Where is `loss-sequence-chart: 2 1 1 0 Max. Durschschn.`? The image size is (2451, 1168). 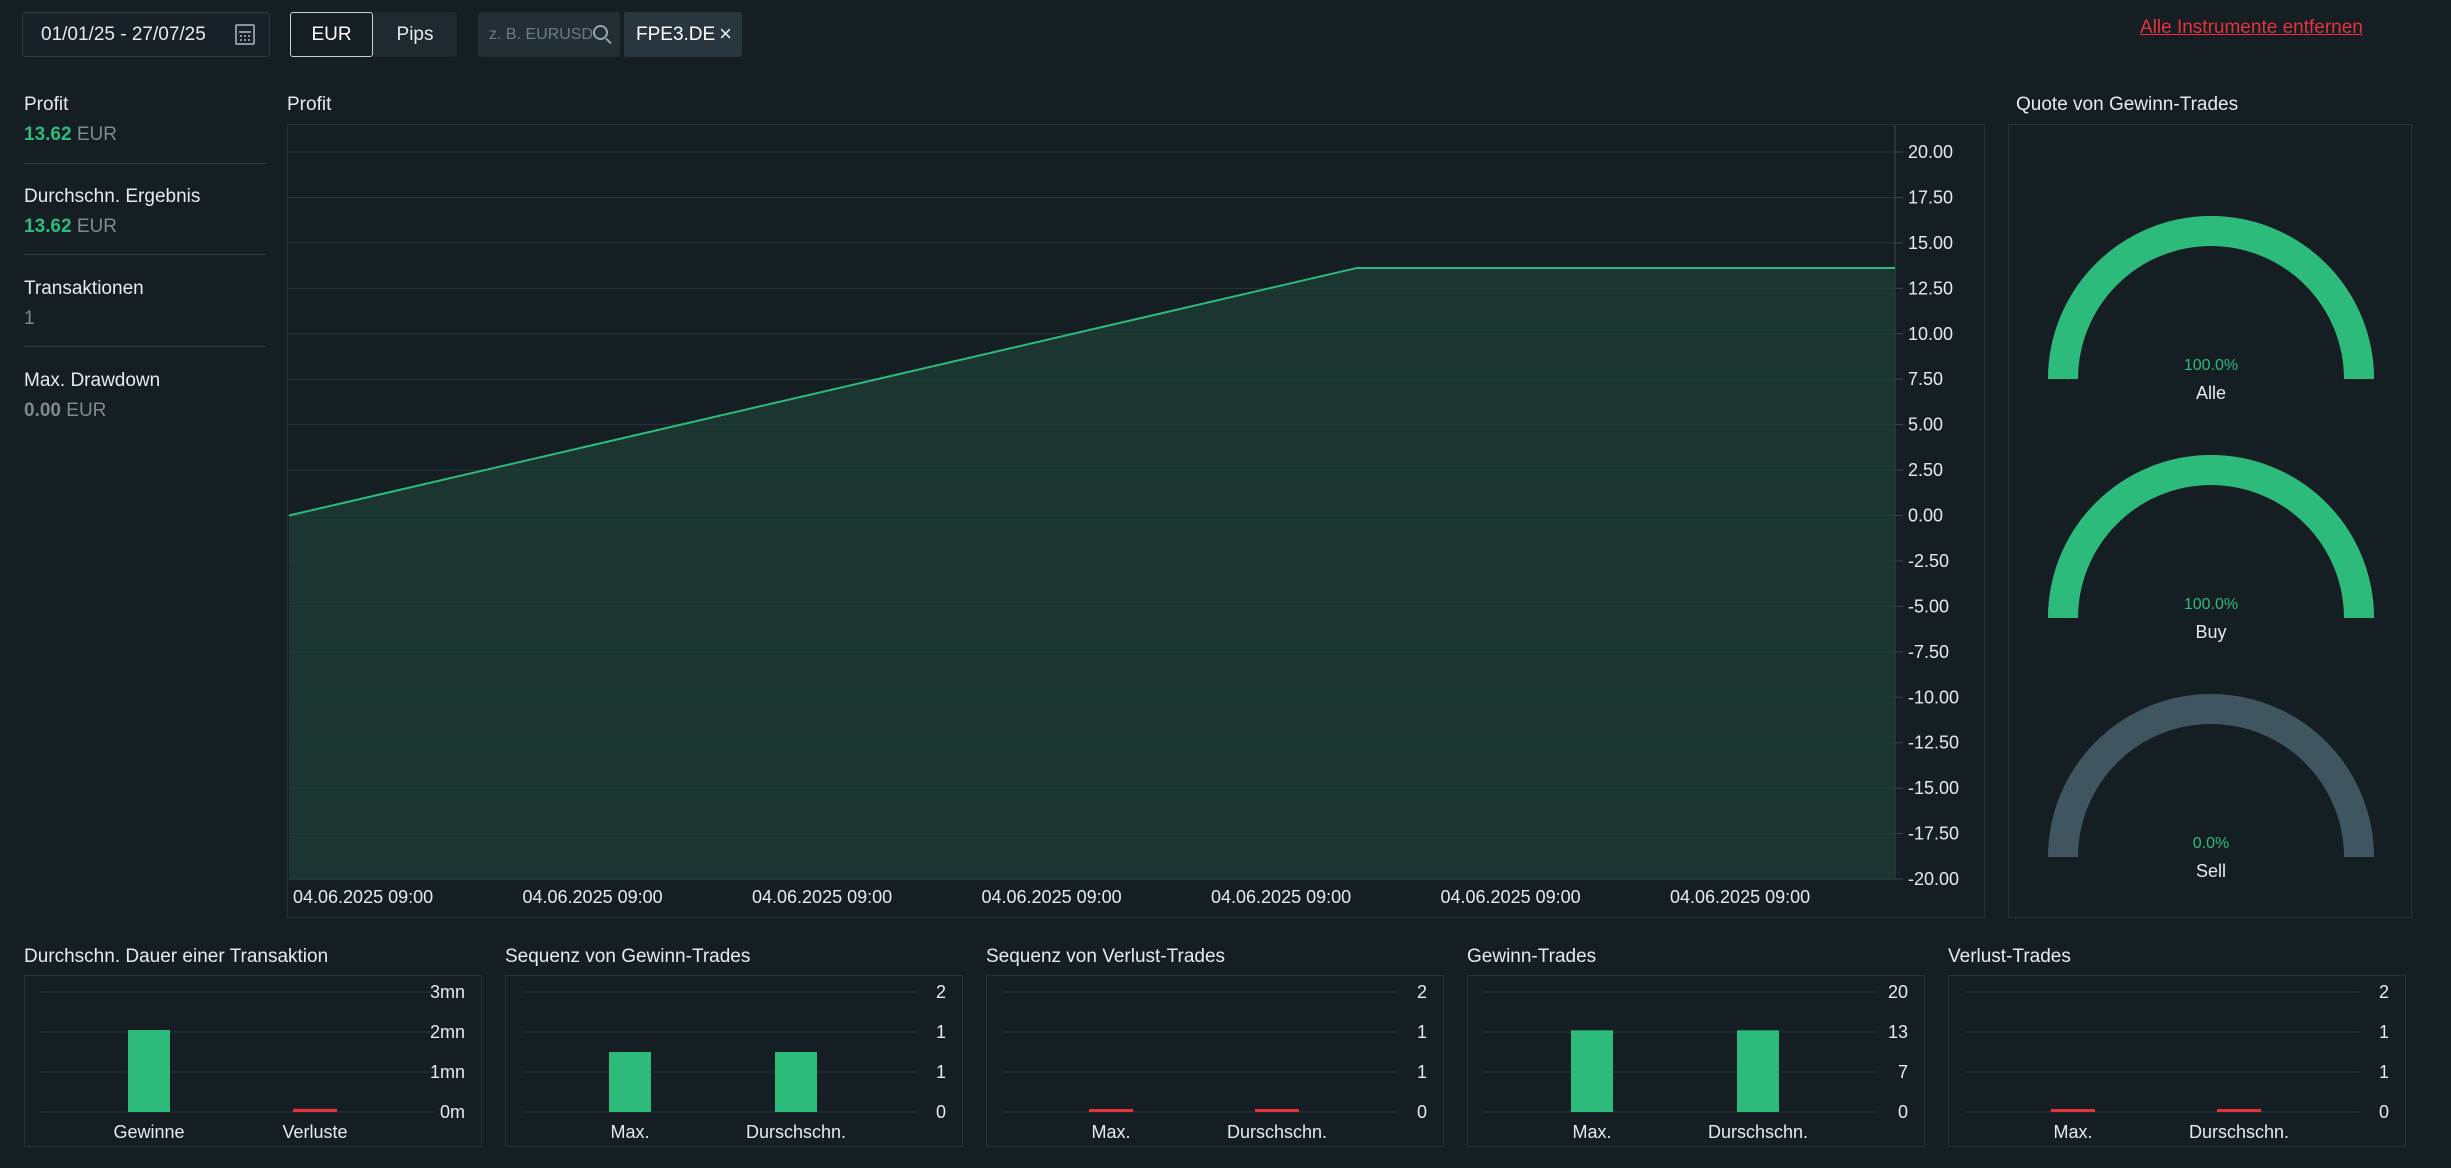 loss-sequence-chart: 2 1 1 0 Max. Durschschn. is located at coordinates (1215, 1062).